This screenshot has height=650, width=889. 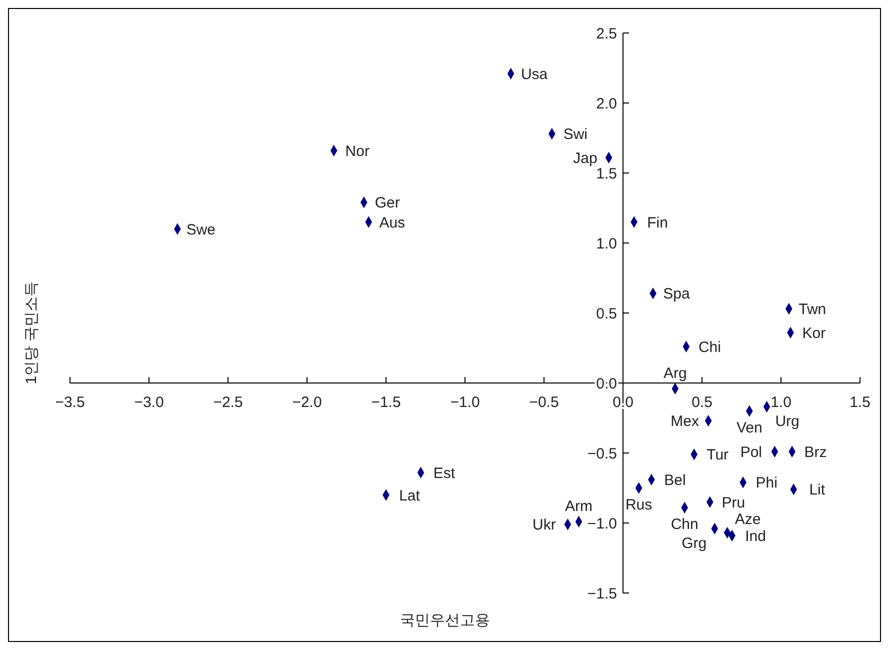 I want to click on annotation: Aze, so click(x=747, y=519).